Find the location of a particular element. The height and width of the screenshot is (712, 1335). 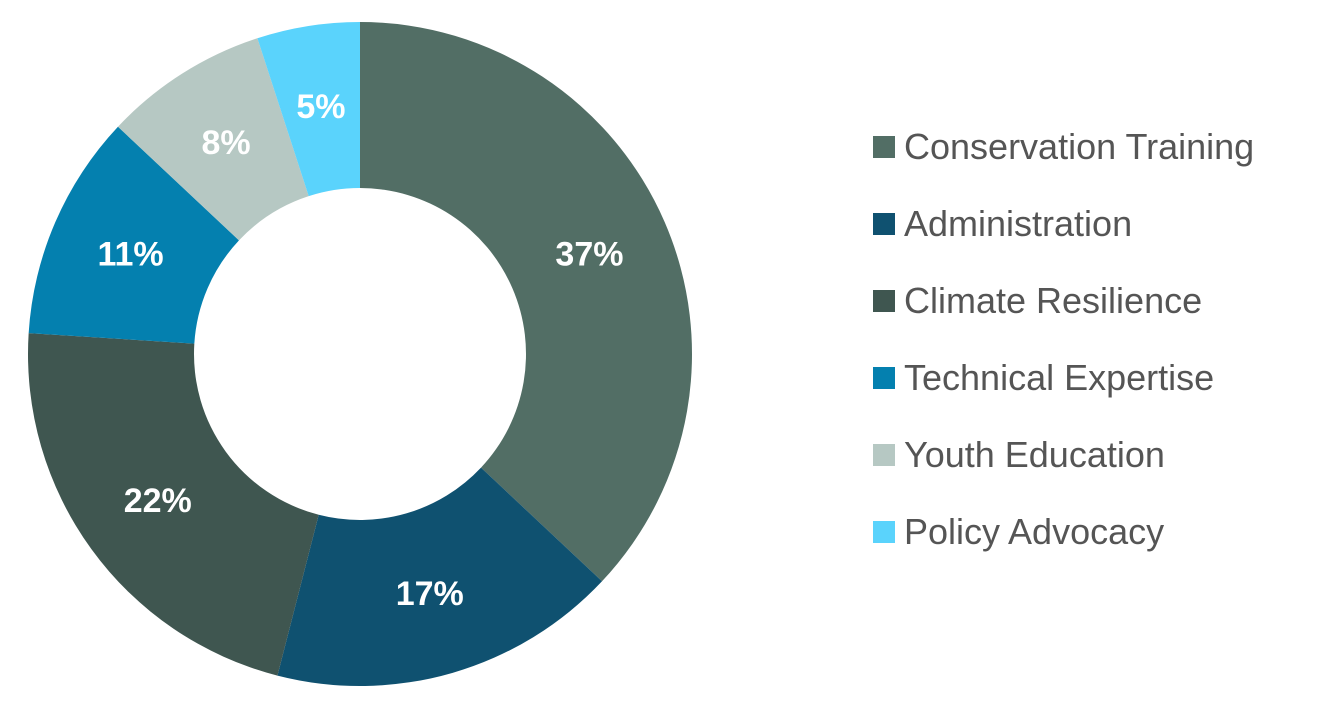

legend-label: Administration is located at coordinates (1018, 223).